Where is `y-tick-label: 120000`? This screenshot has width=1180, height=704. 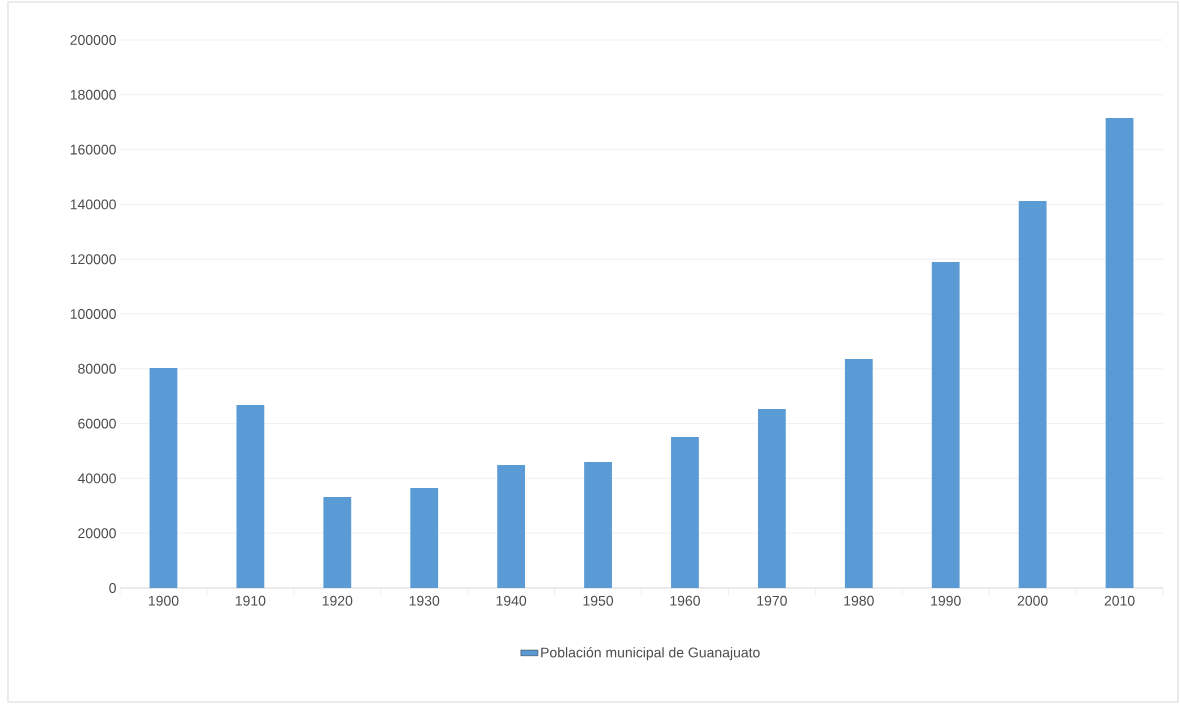
y-tick-label: 120000 is located at coordinates (93, 259).